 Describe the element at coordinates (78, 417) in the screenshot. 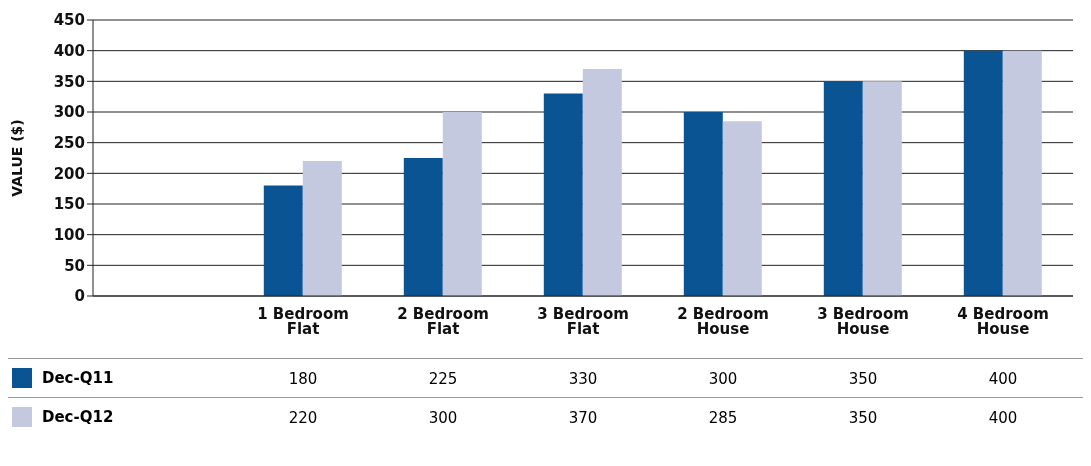

I see `legend-label: Dec-Q12` at that location.